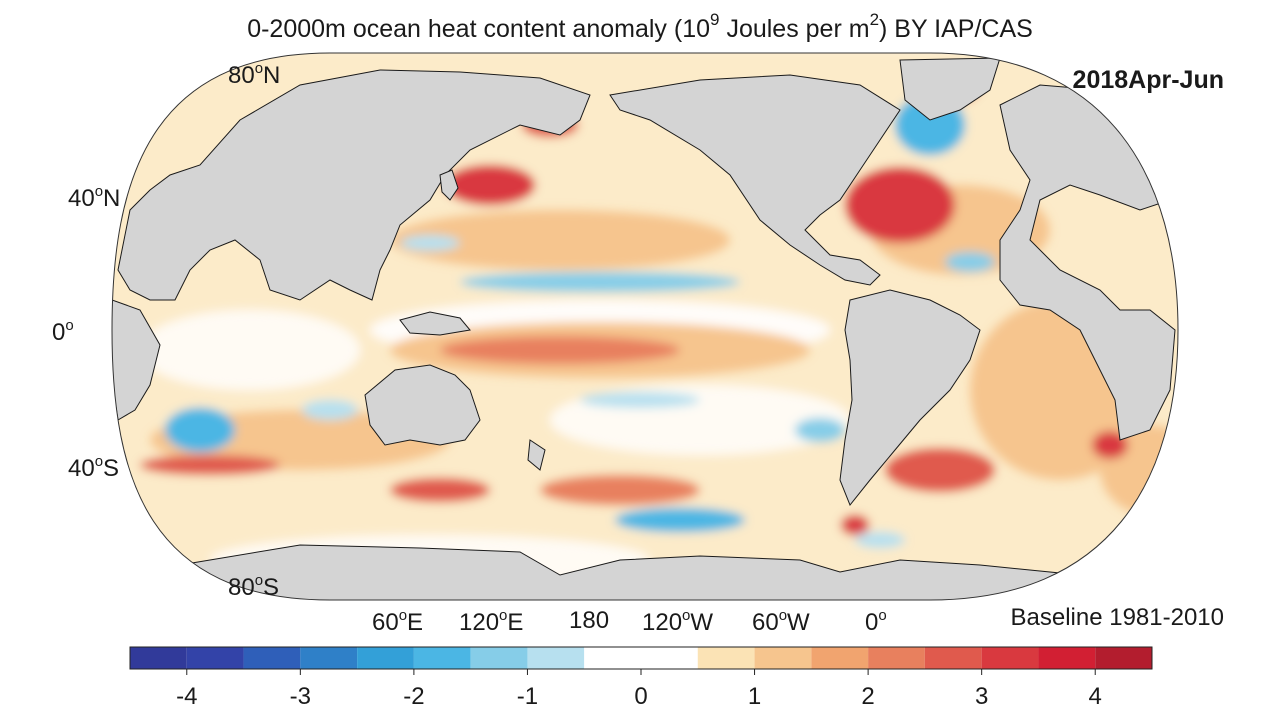 The width and height of the screenshot is (1280, 720). What do you see at coordinates (398, 621) in the screenshot?
I see `lon-label-60e: 60oE` at bounding box center [398, 621].